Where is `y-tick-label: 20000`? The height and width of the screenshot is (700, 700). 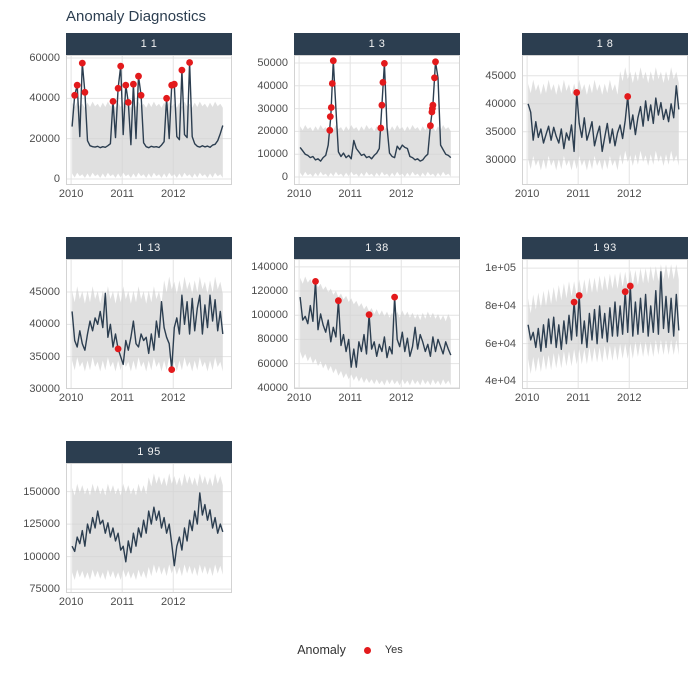 y-tick-label: 20000 is located at coordinates (44, 138).